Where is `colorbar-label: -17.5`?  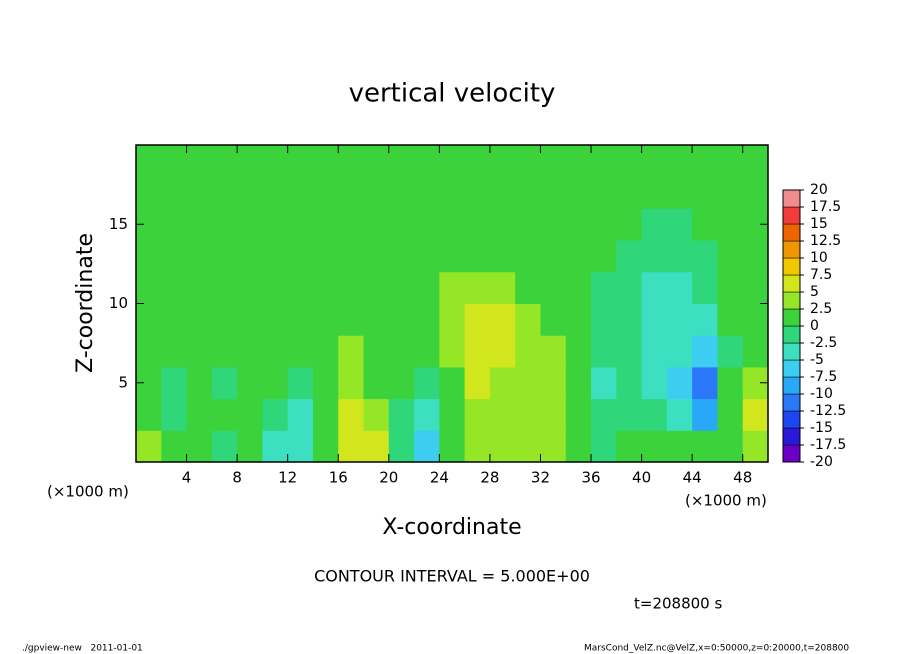 colorbar-label: -17.5 is located at coordinates (828, 445).